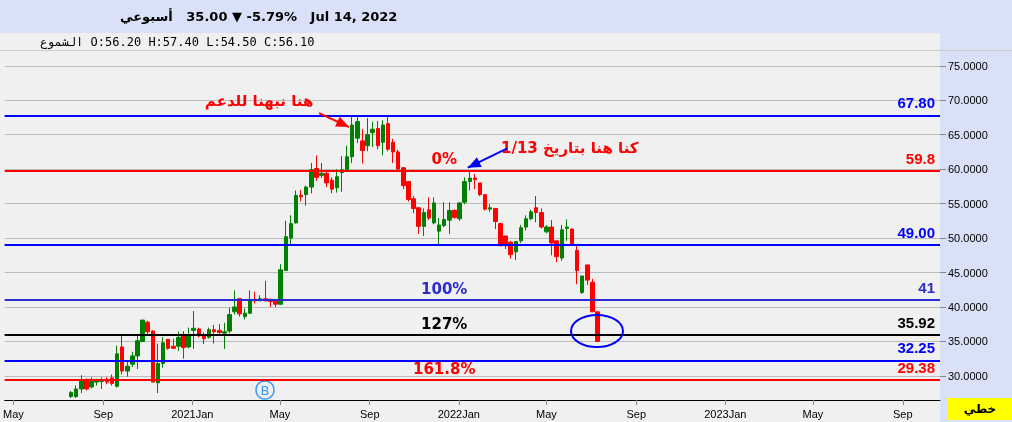 Image resolution: width=1012 pixels, height=422 pixels. What do you see at coordinates (444, 323) in the screenshot?
I see `annotation: 127%` at bounding box center [444, 323].